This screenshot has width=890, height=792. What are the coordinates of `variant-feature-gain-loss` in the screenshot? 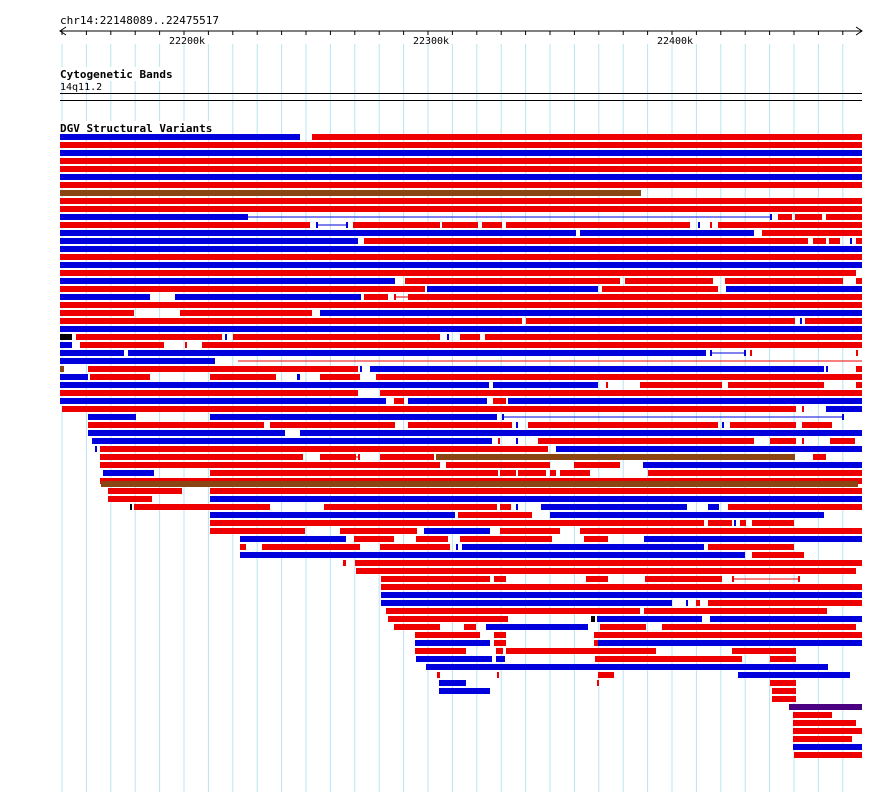 It's located at (350, 193).